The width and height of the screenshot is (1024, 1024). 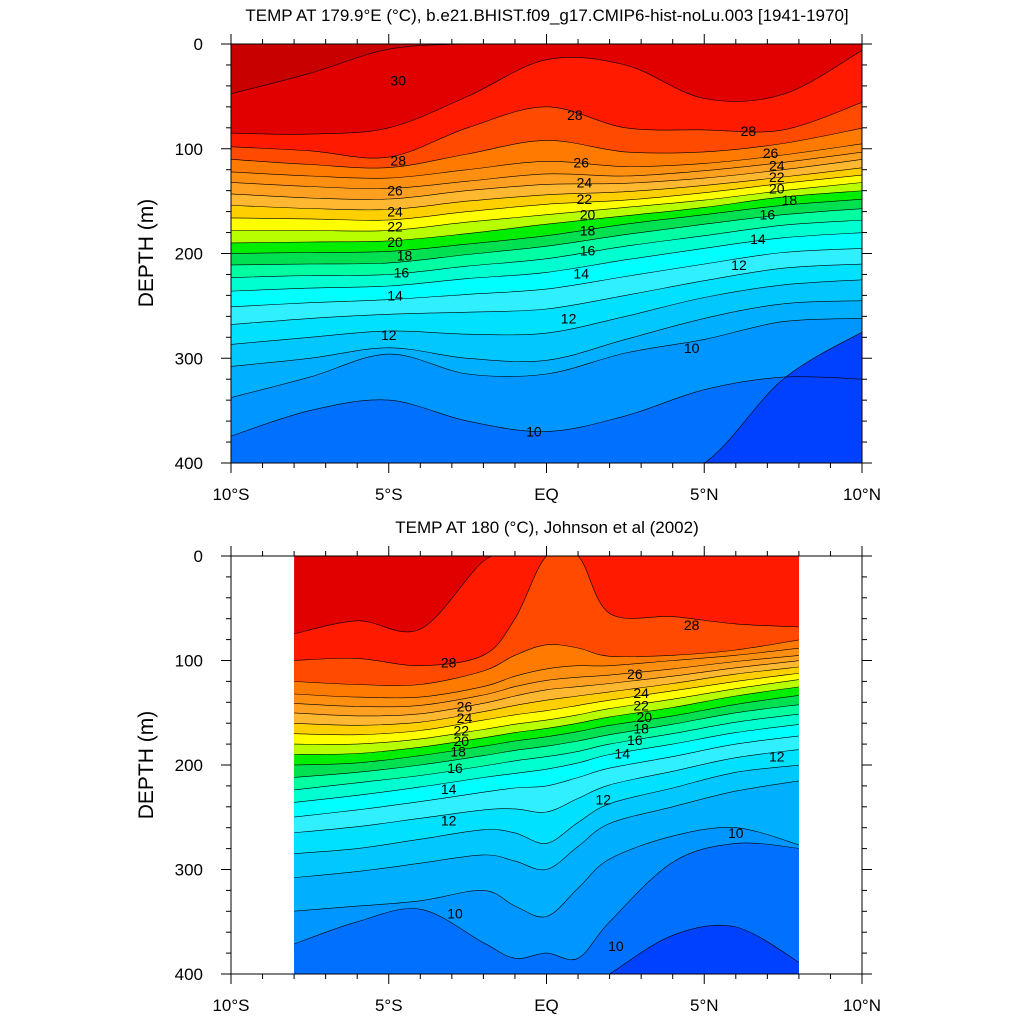 I want to click on chart-title: TEMP AT 180 (°C), Johnson et al (2002), so click(x=547, y=527).